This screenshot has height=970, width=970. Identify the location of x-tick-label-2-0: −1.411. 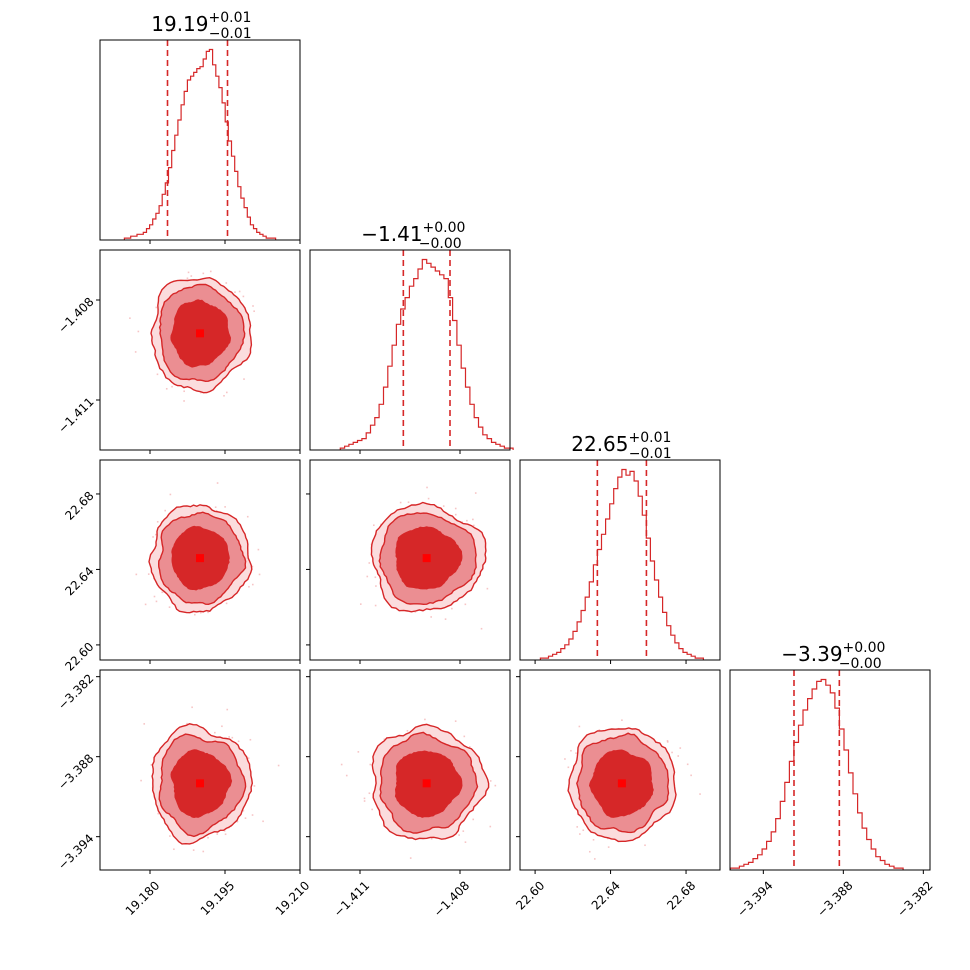
(351, 898).